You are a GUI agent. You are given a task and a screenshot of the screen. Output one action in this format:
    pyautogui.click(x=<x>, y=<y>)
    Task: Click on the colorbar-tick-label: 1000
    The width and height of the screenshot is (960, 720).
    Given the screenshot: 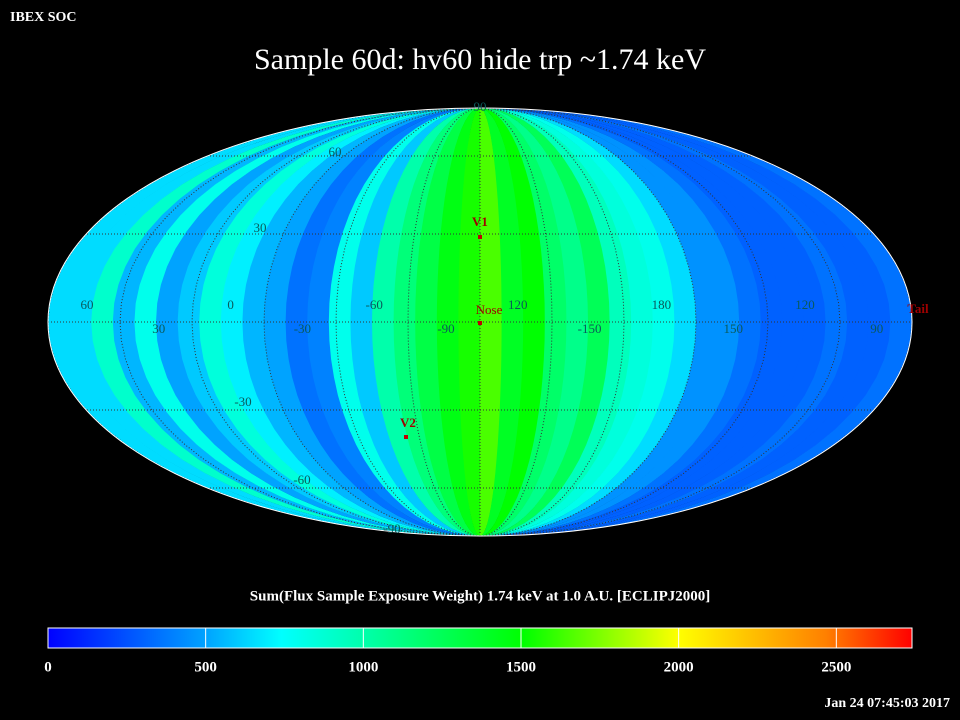 What is the action you would take?
    pyautogui.click(x=363, y=667)
    